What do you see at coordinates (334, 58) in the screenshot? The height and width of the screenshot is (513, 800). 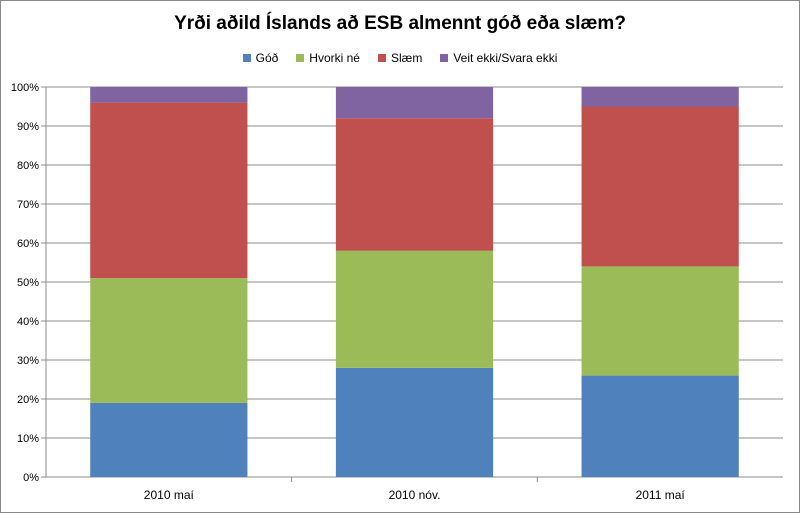 I see `legend-label: Hvorki né` at bounding box center [334, 58].